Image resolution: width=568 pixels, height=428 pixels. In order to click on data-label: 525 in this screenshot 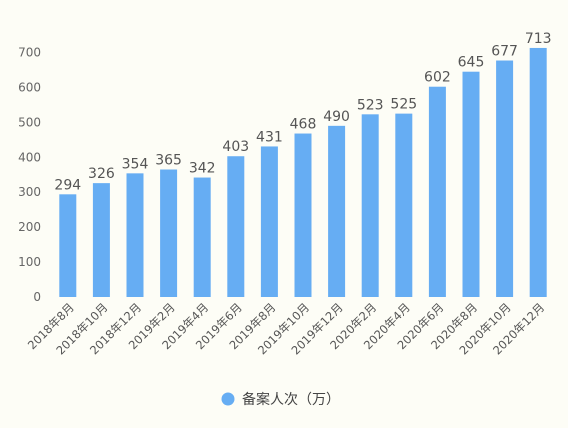, I will do `click(403, 105)`.